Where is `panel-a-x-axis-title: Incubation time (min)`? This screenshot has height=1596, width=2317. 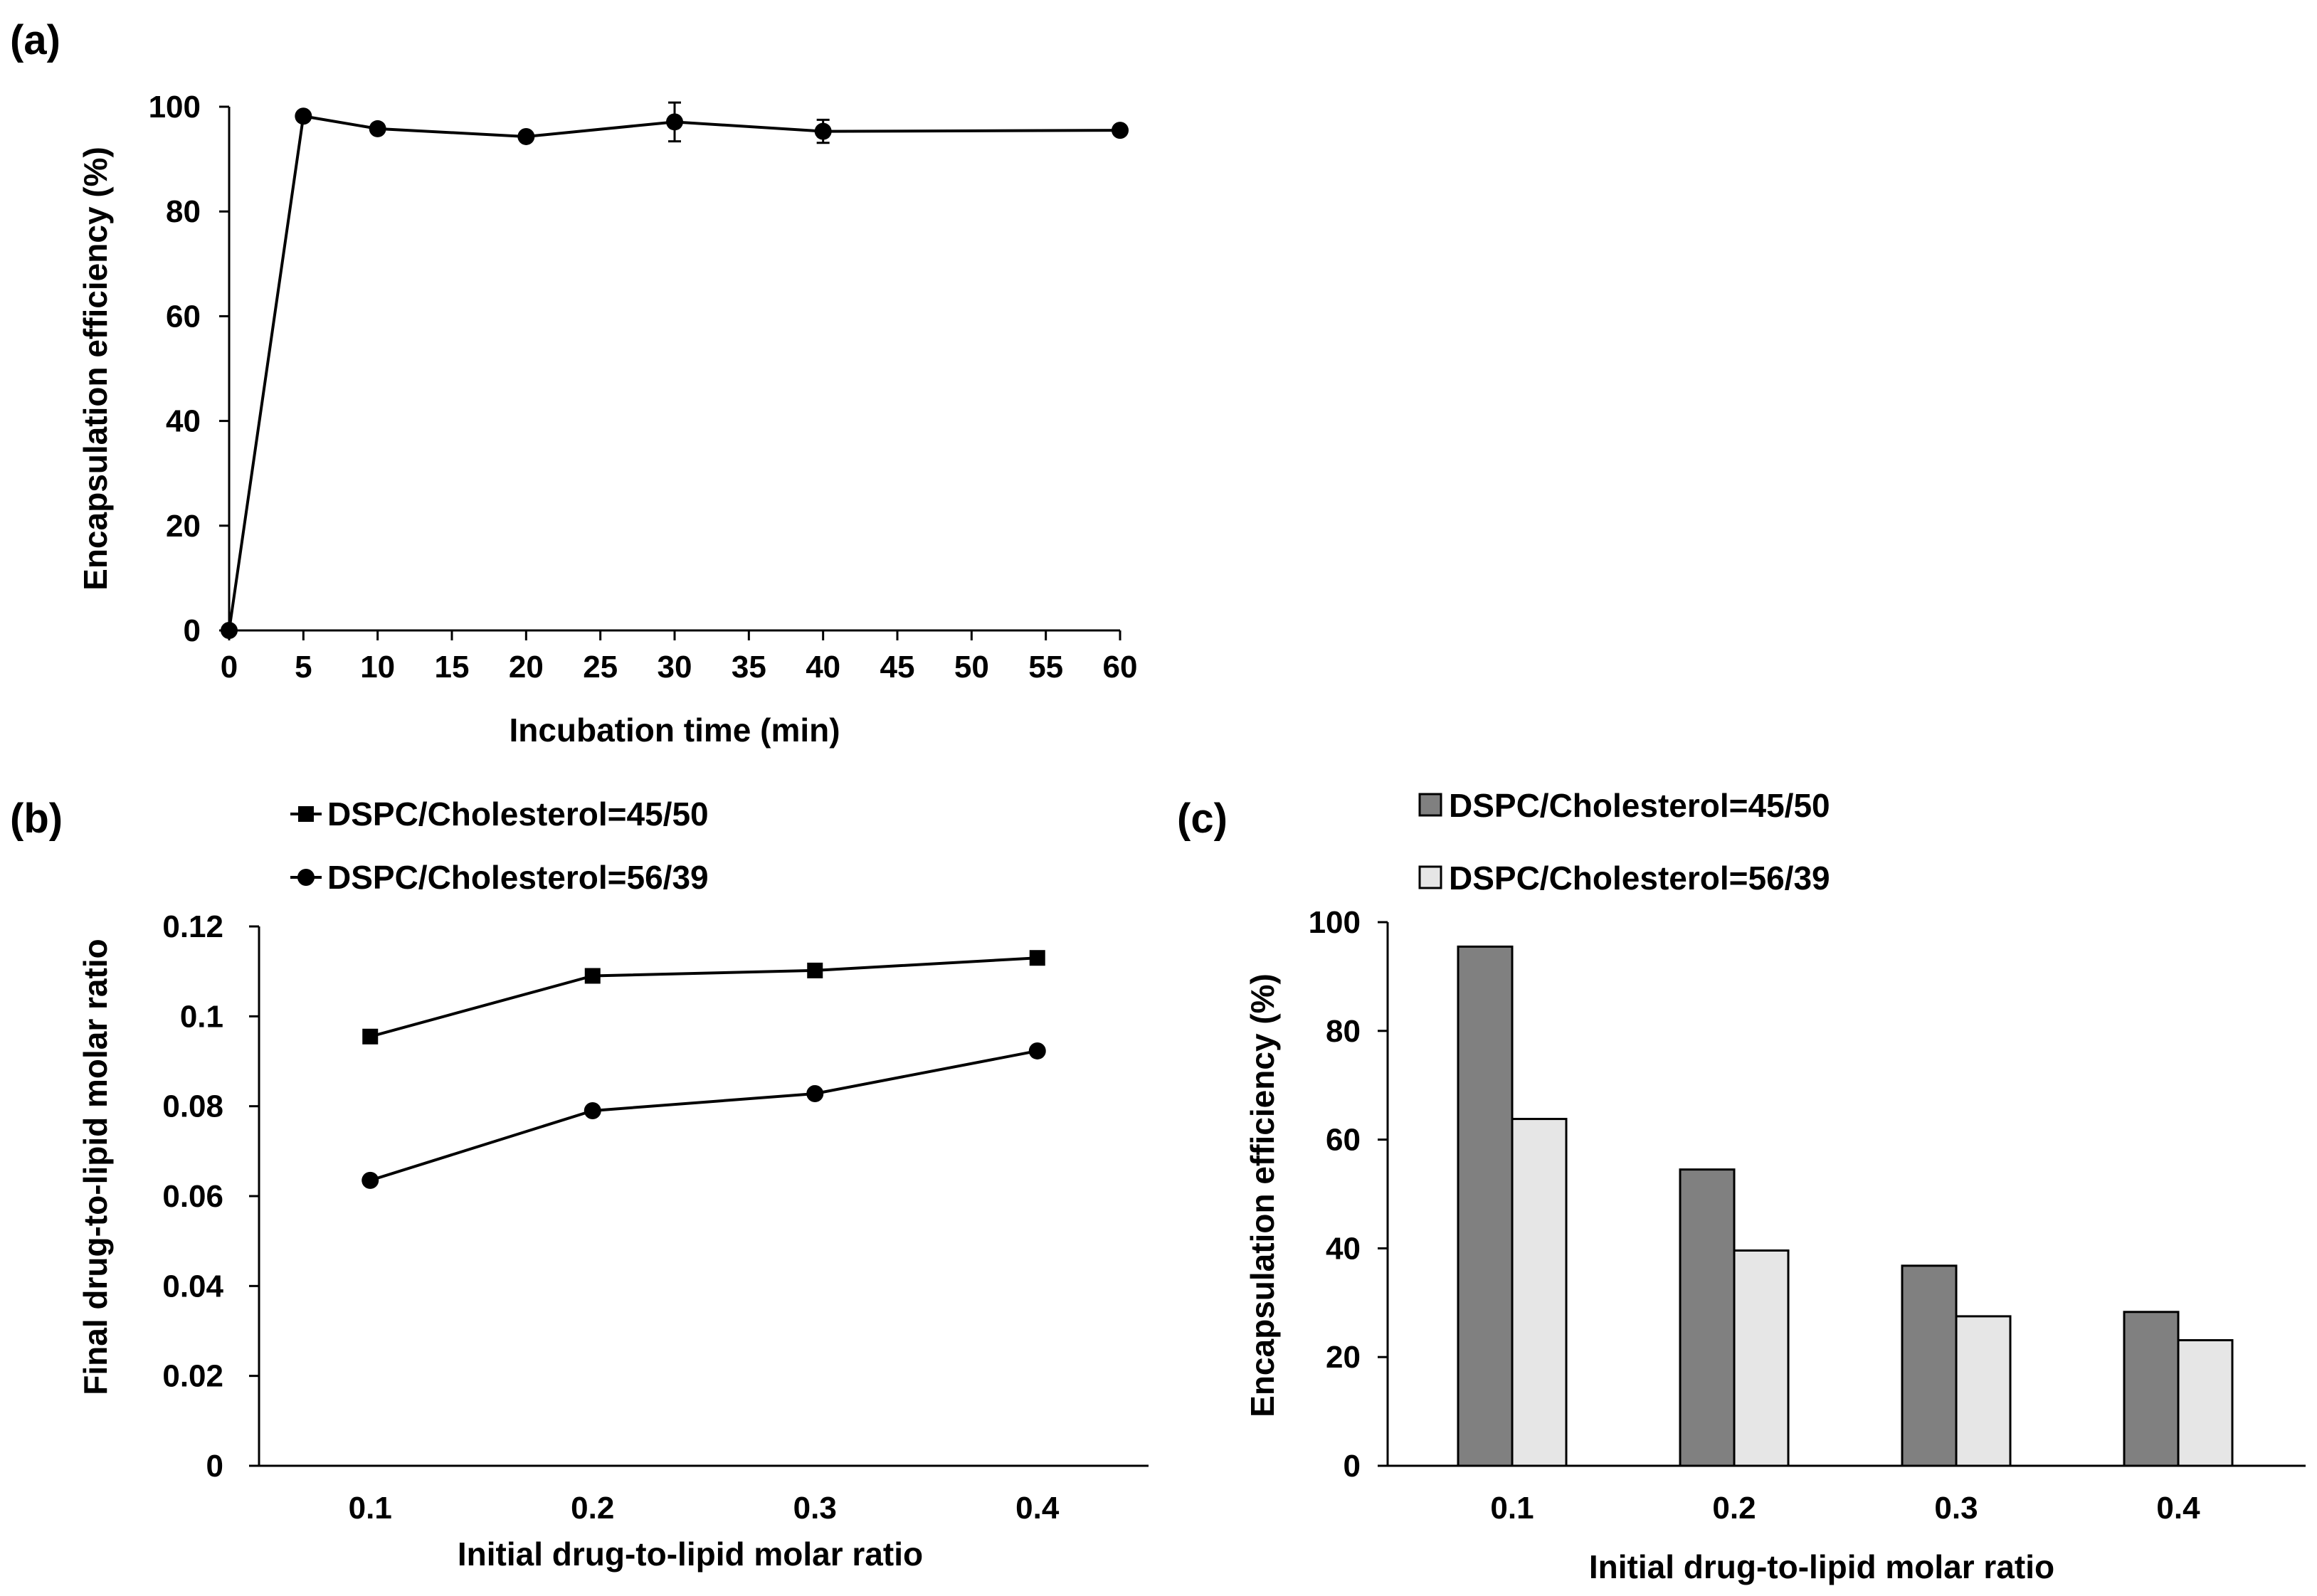 panel-a-x-axis-title: Incubation time (min) is located at coordinates (674, 731).